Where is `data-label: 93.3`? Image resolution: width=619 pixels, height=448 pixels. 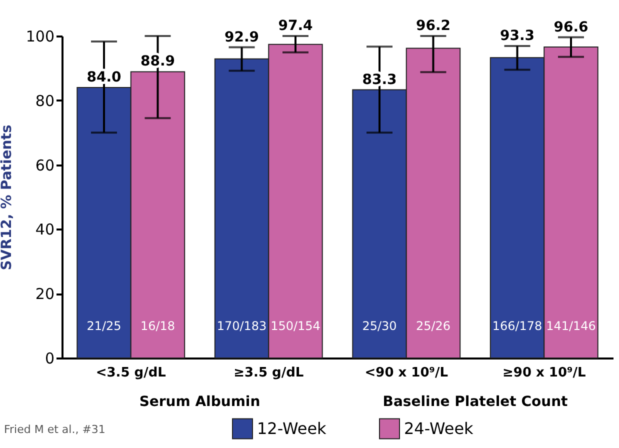 data-label: 93.3 is located at coordinates (517, 36).